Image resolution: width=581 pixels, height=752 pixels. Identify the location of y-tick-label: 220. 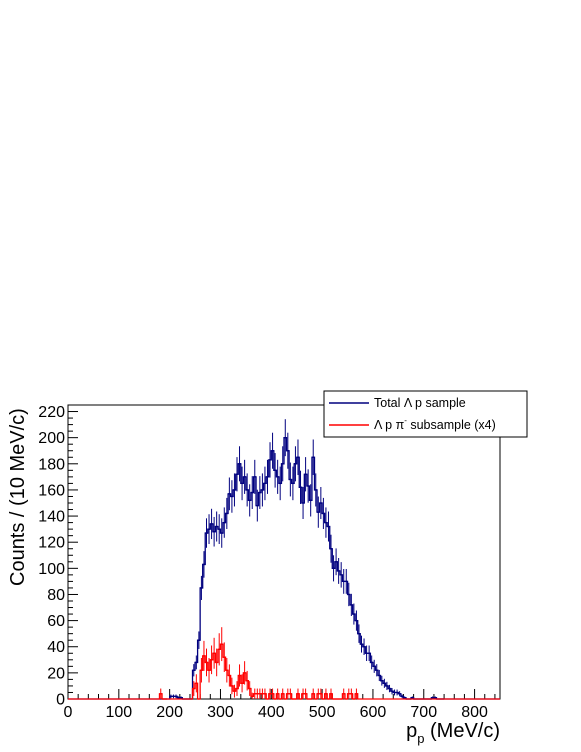
(51, 412).